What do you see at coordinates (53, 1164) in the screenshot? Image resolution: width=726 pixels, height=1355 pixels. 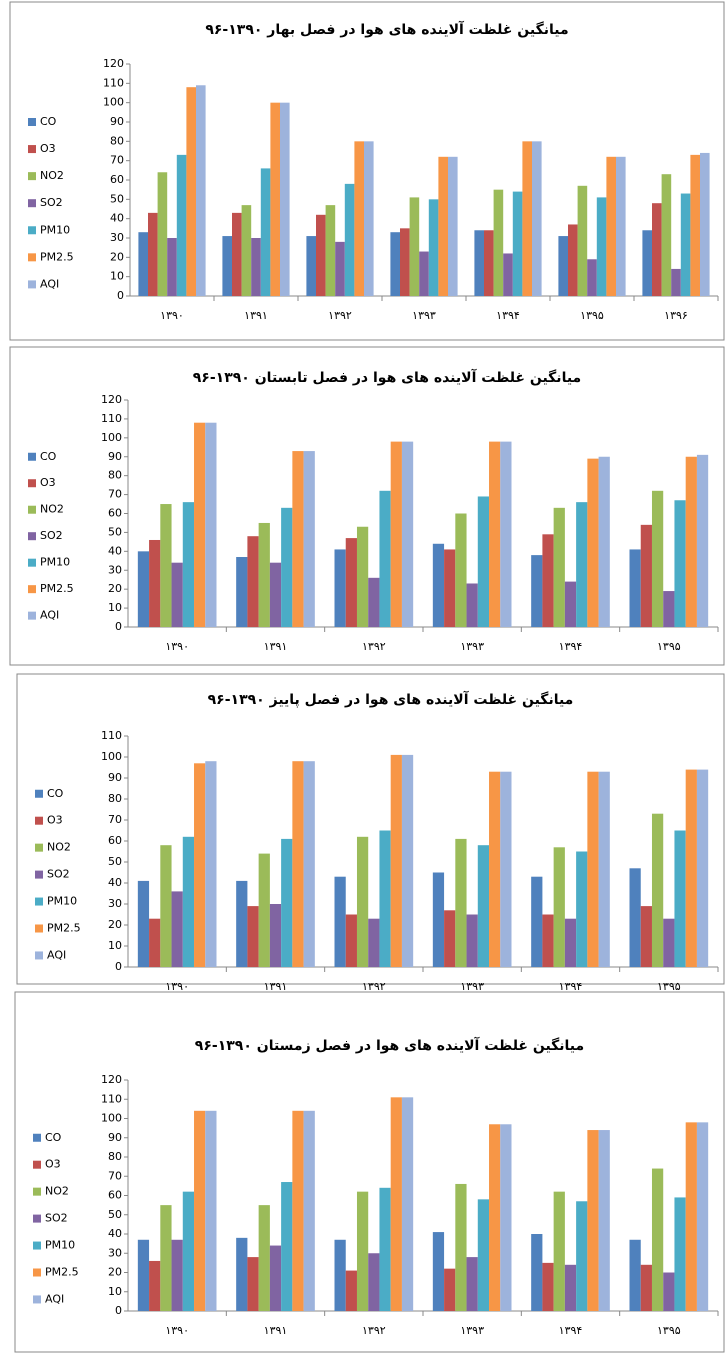 I see `legend-label: O3` at bounding box center [53, 1164].